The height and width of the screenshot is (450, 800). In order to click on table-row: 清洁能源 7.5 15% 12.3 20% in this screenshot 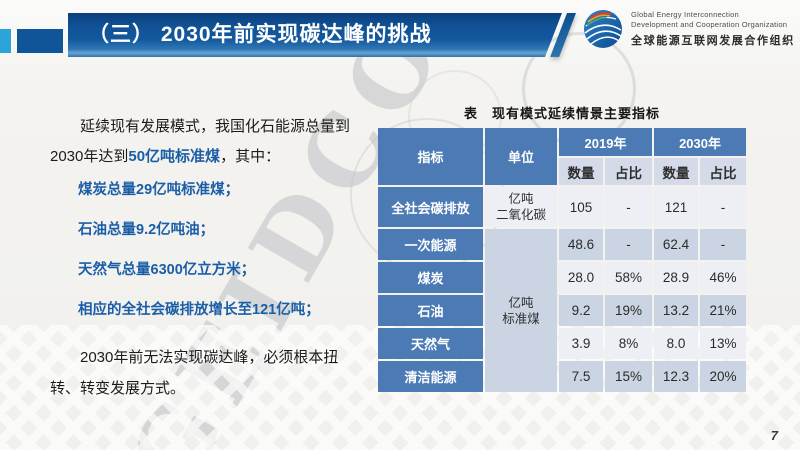, I will do `click(562, 376)`.